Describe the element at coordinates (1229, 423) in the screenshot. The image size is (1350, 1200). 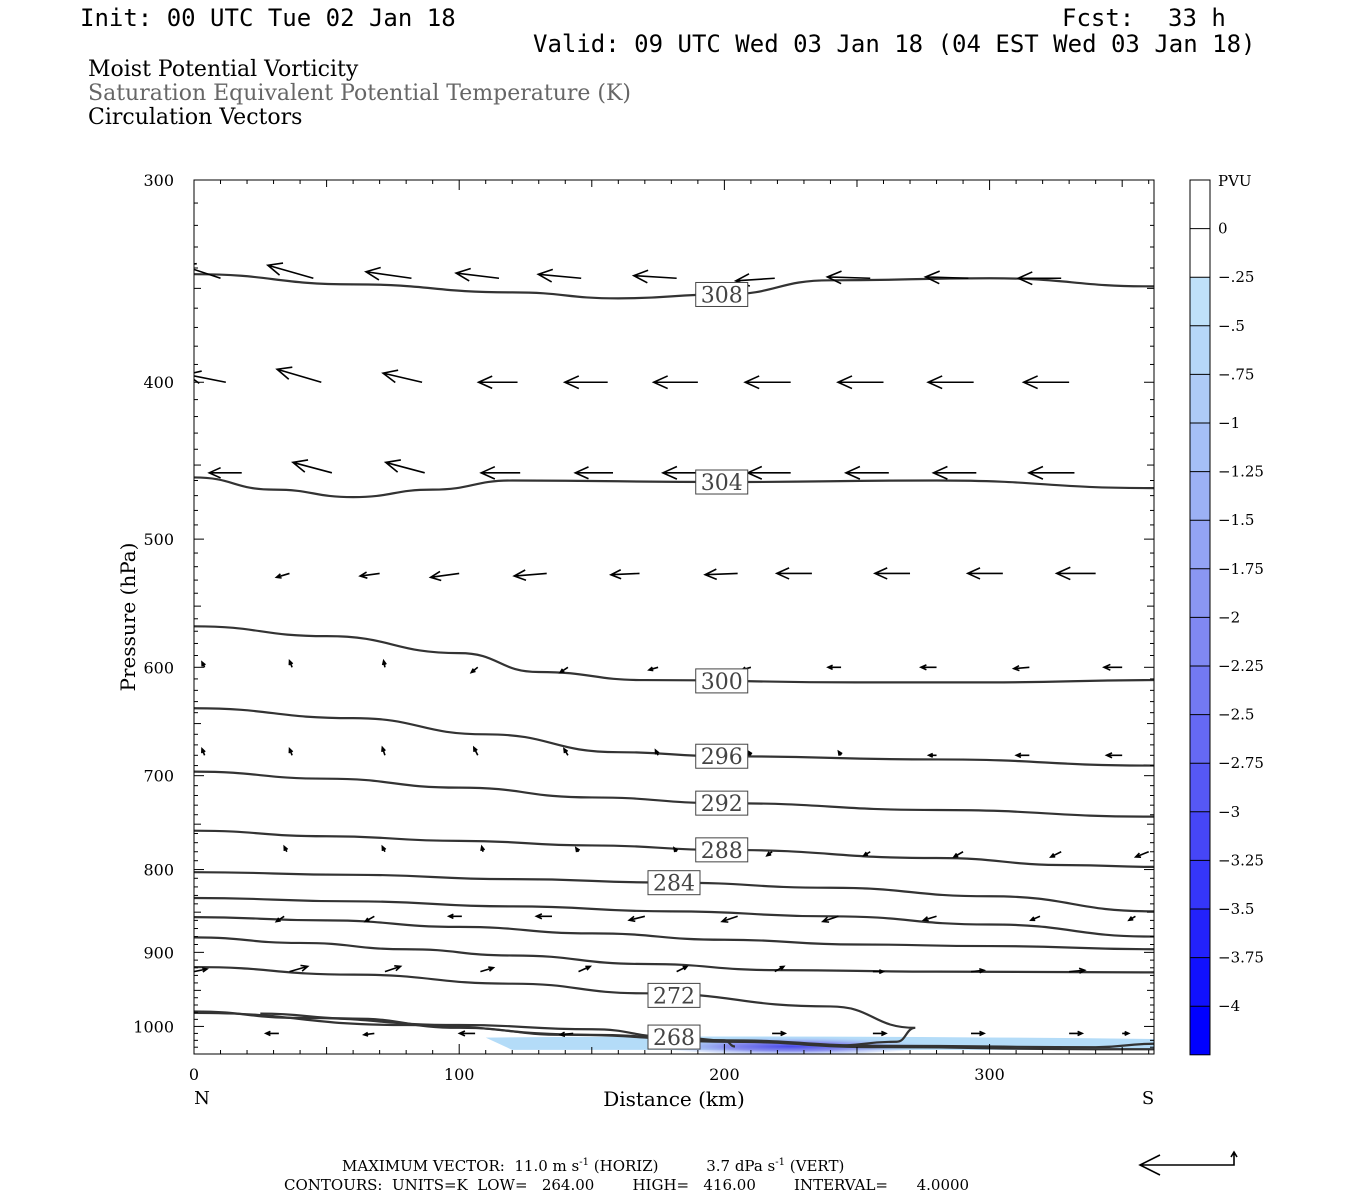
I see `colorbar-tick-label: −1` at that location.